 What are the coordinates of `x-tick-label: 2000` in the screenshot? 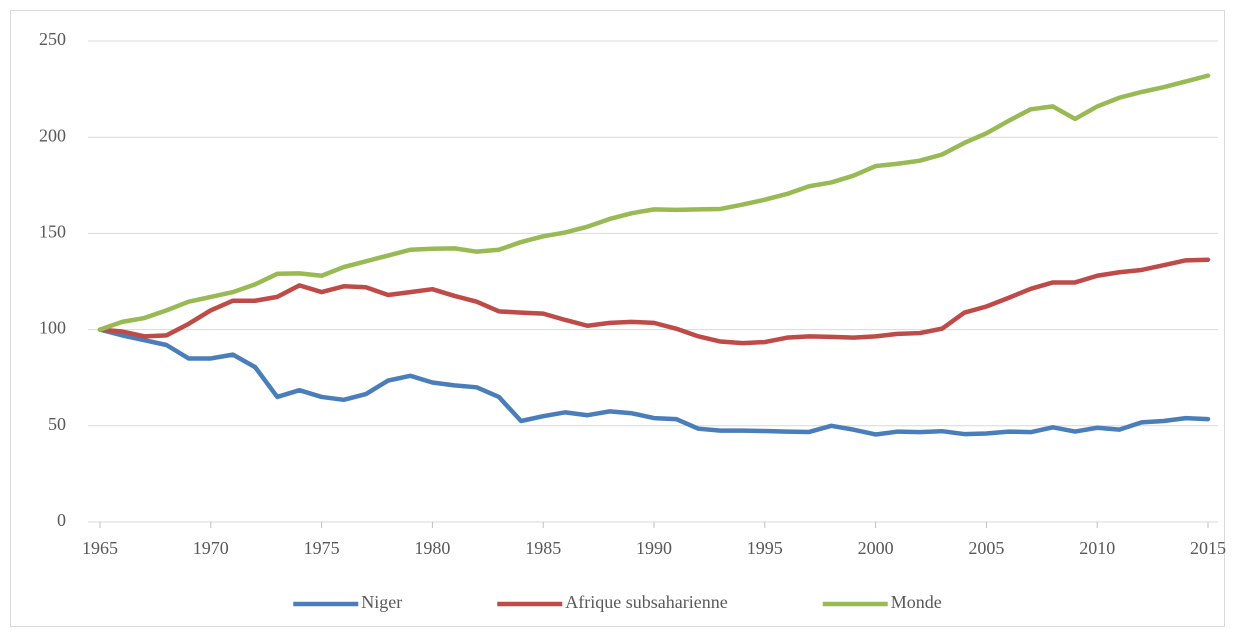 It's located at (876, 548).